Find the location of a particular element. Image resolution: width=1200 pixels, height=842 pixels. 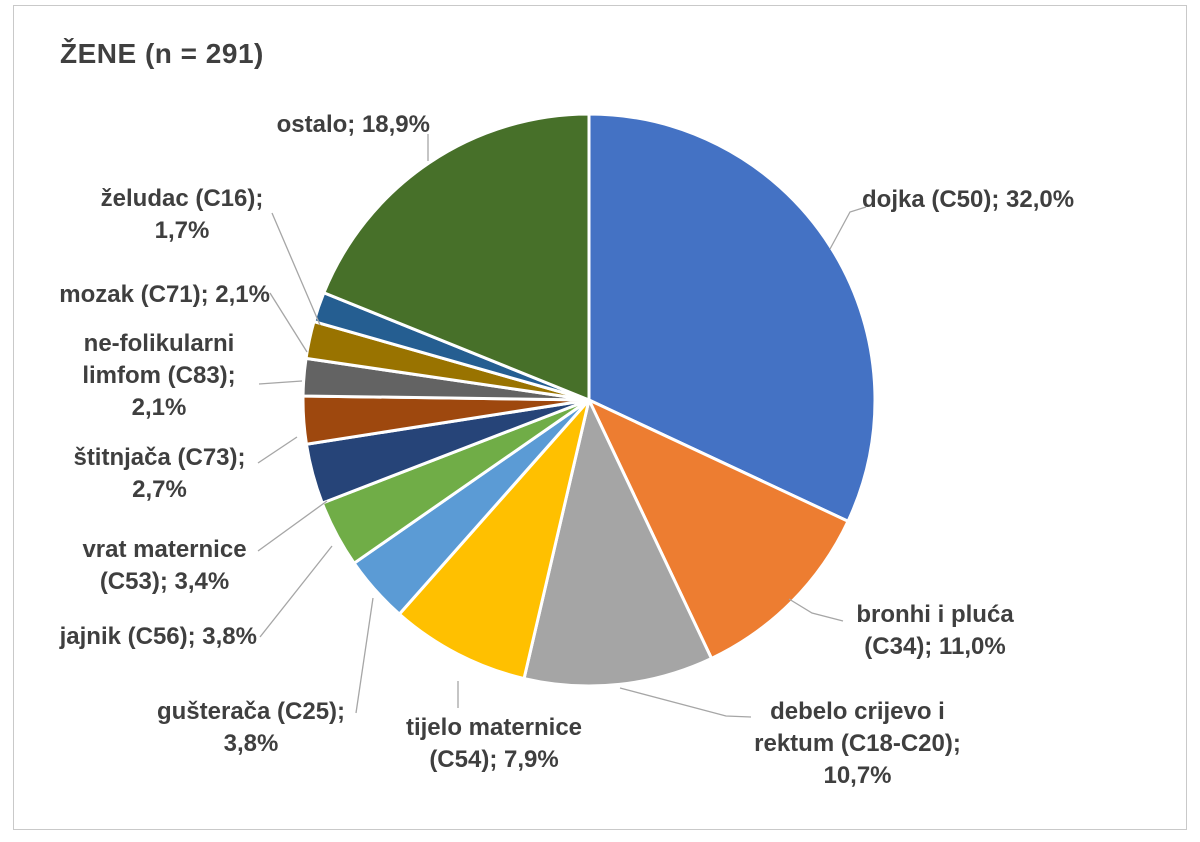

label-jajnik: jajnik (C56); 3,8% is located at coordinates (158, 636).